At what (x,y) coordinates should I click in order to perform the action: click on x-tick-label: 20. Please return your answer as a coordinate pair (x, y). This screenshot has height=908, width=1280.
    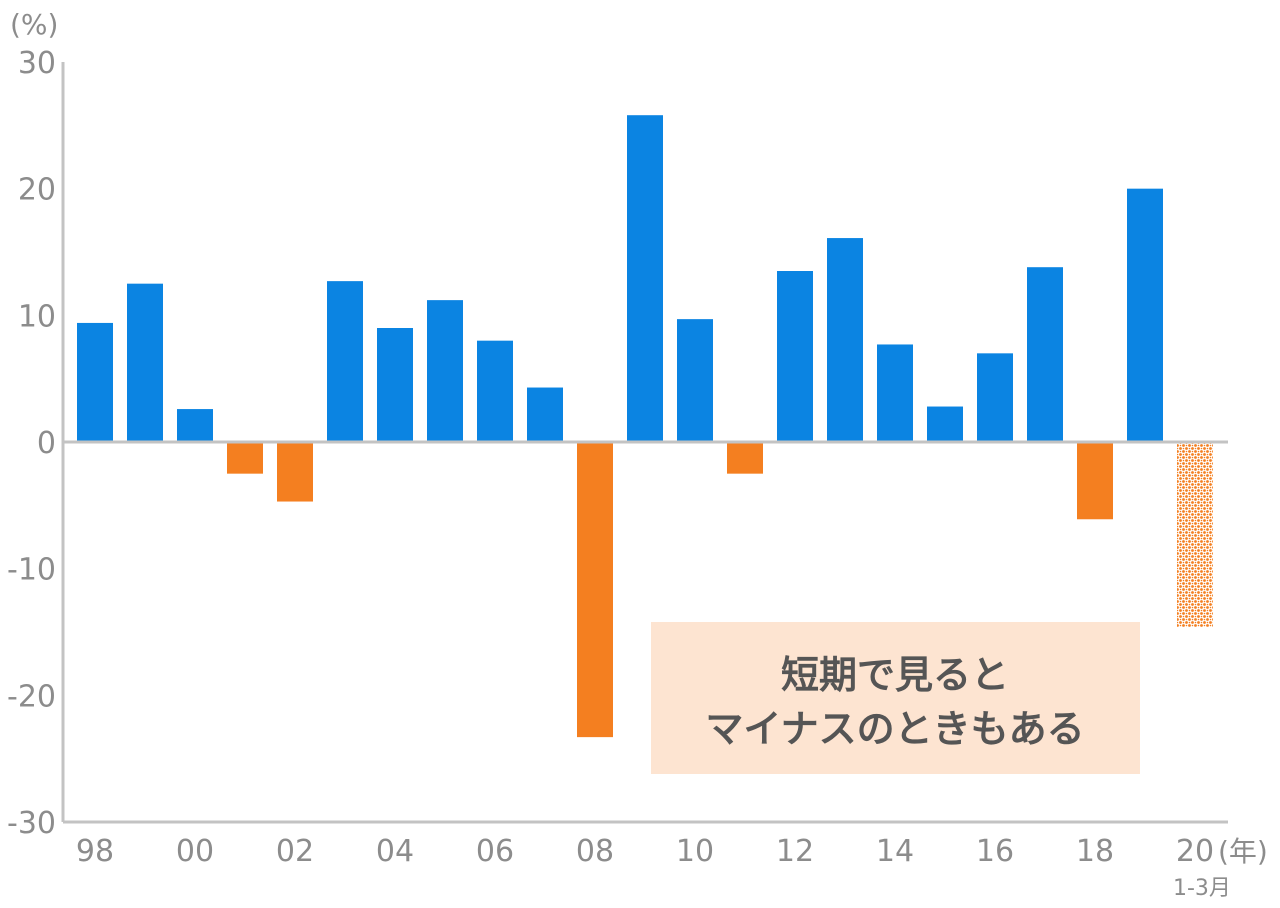
    Looking at the image, I should click on (1195, 851).